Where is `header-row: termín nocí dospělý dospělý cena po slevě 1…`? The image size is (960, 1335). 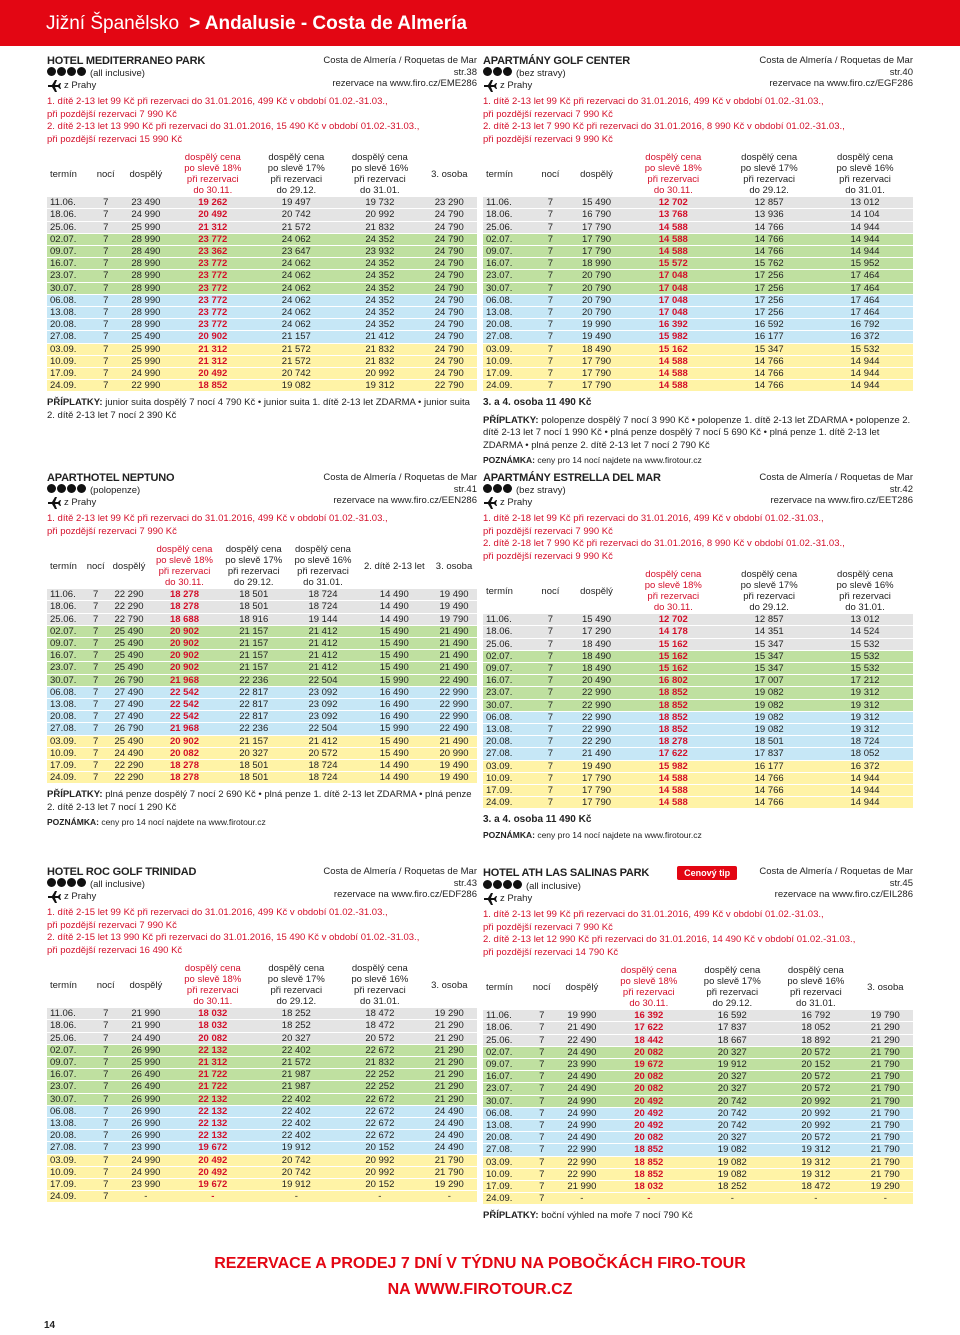 header-row: termín nocí dospělý dospělý cena po slevě 1… is located at coordinates (262, 174).